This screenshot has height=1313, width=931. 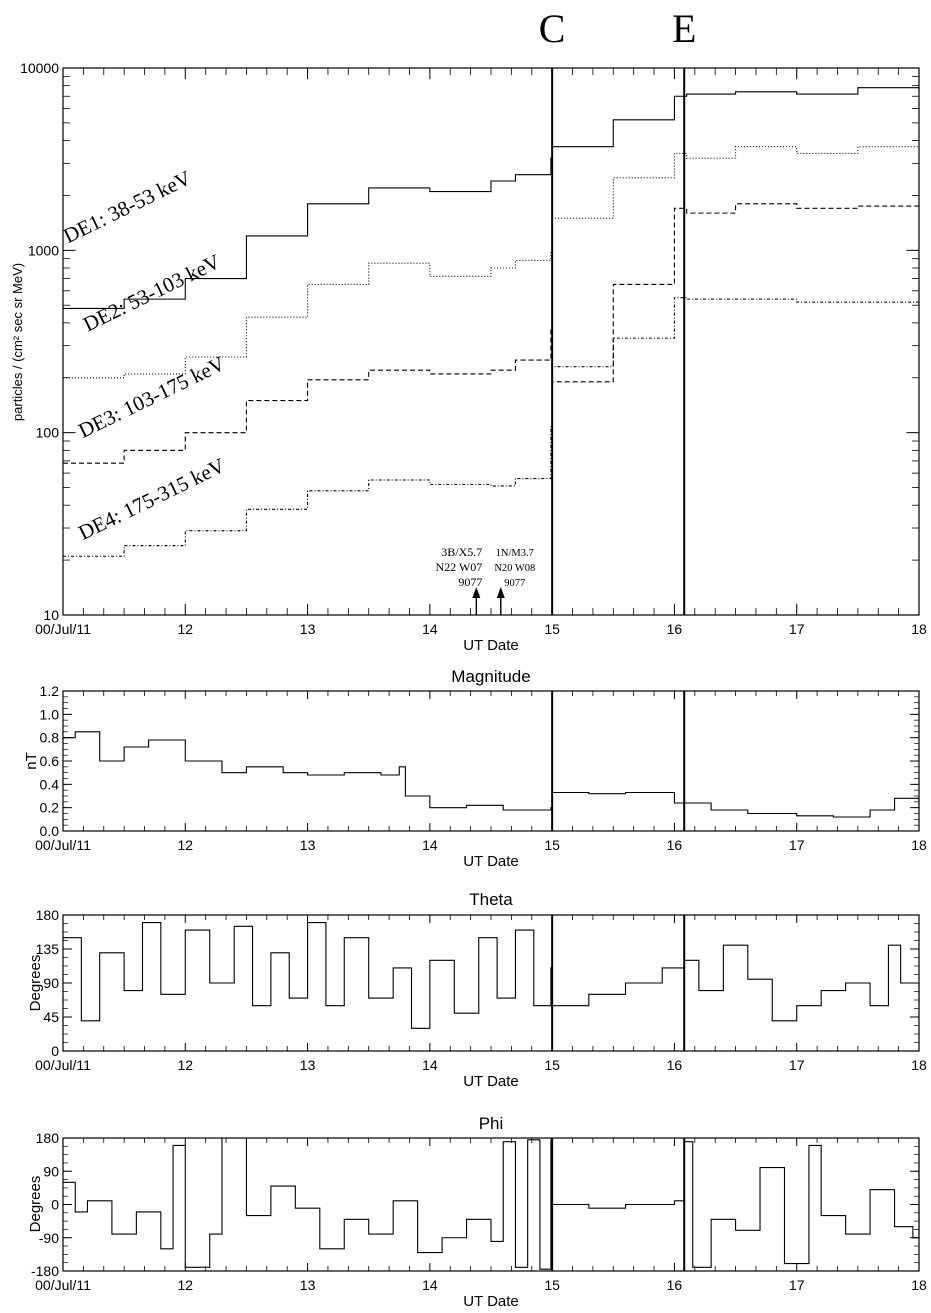 What do you see at coordinates (45, 1271) in the screenshot?
I see `y-tick-label: -180` at bounding box center [45, 1271].